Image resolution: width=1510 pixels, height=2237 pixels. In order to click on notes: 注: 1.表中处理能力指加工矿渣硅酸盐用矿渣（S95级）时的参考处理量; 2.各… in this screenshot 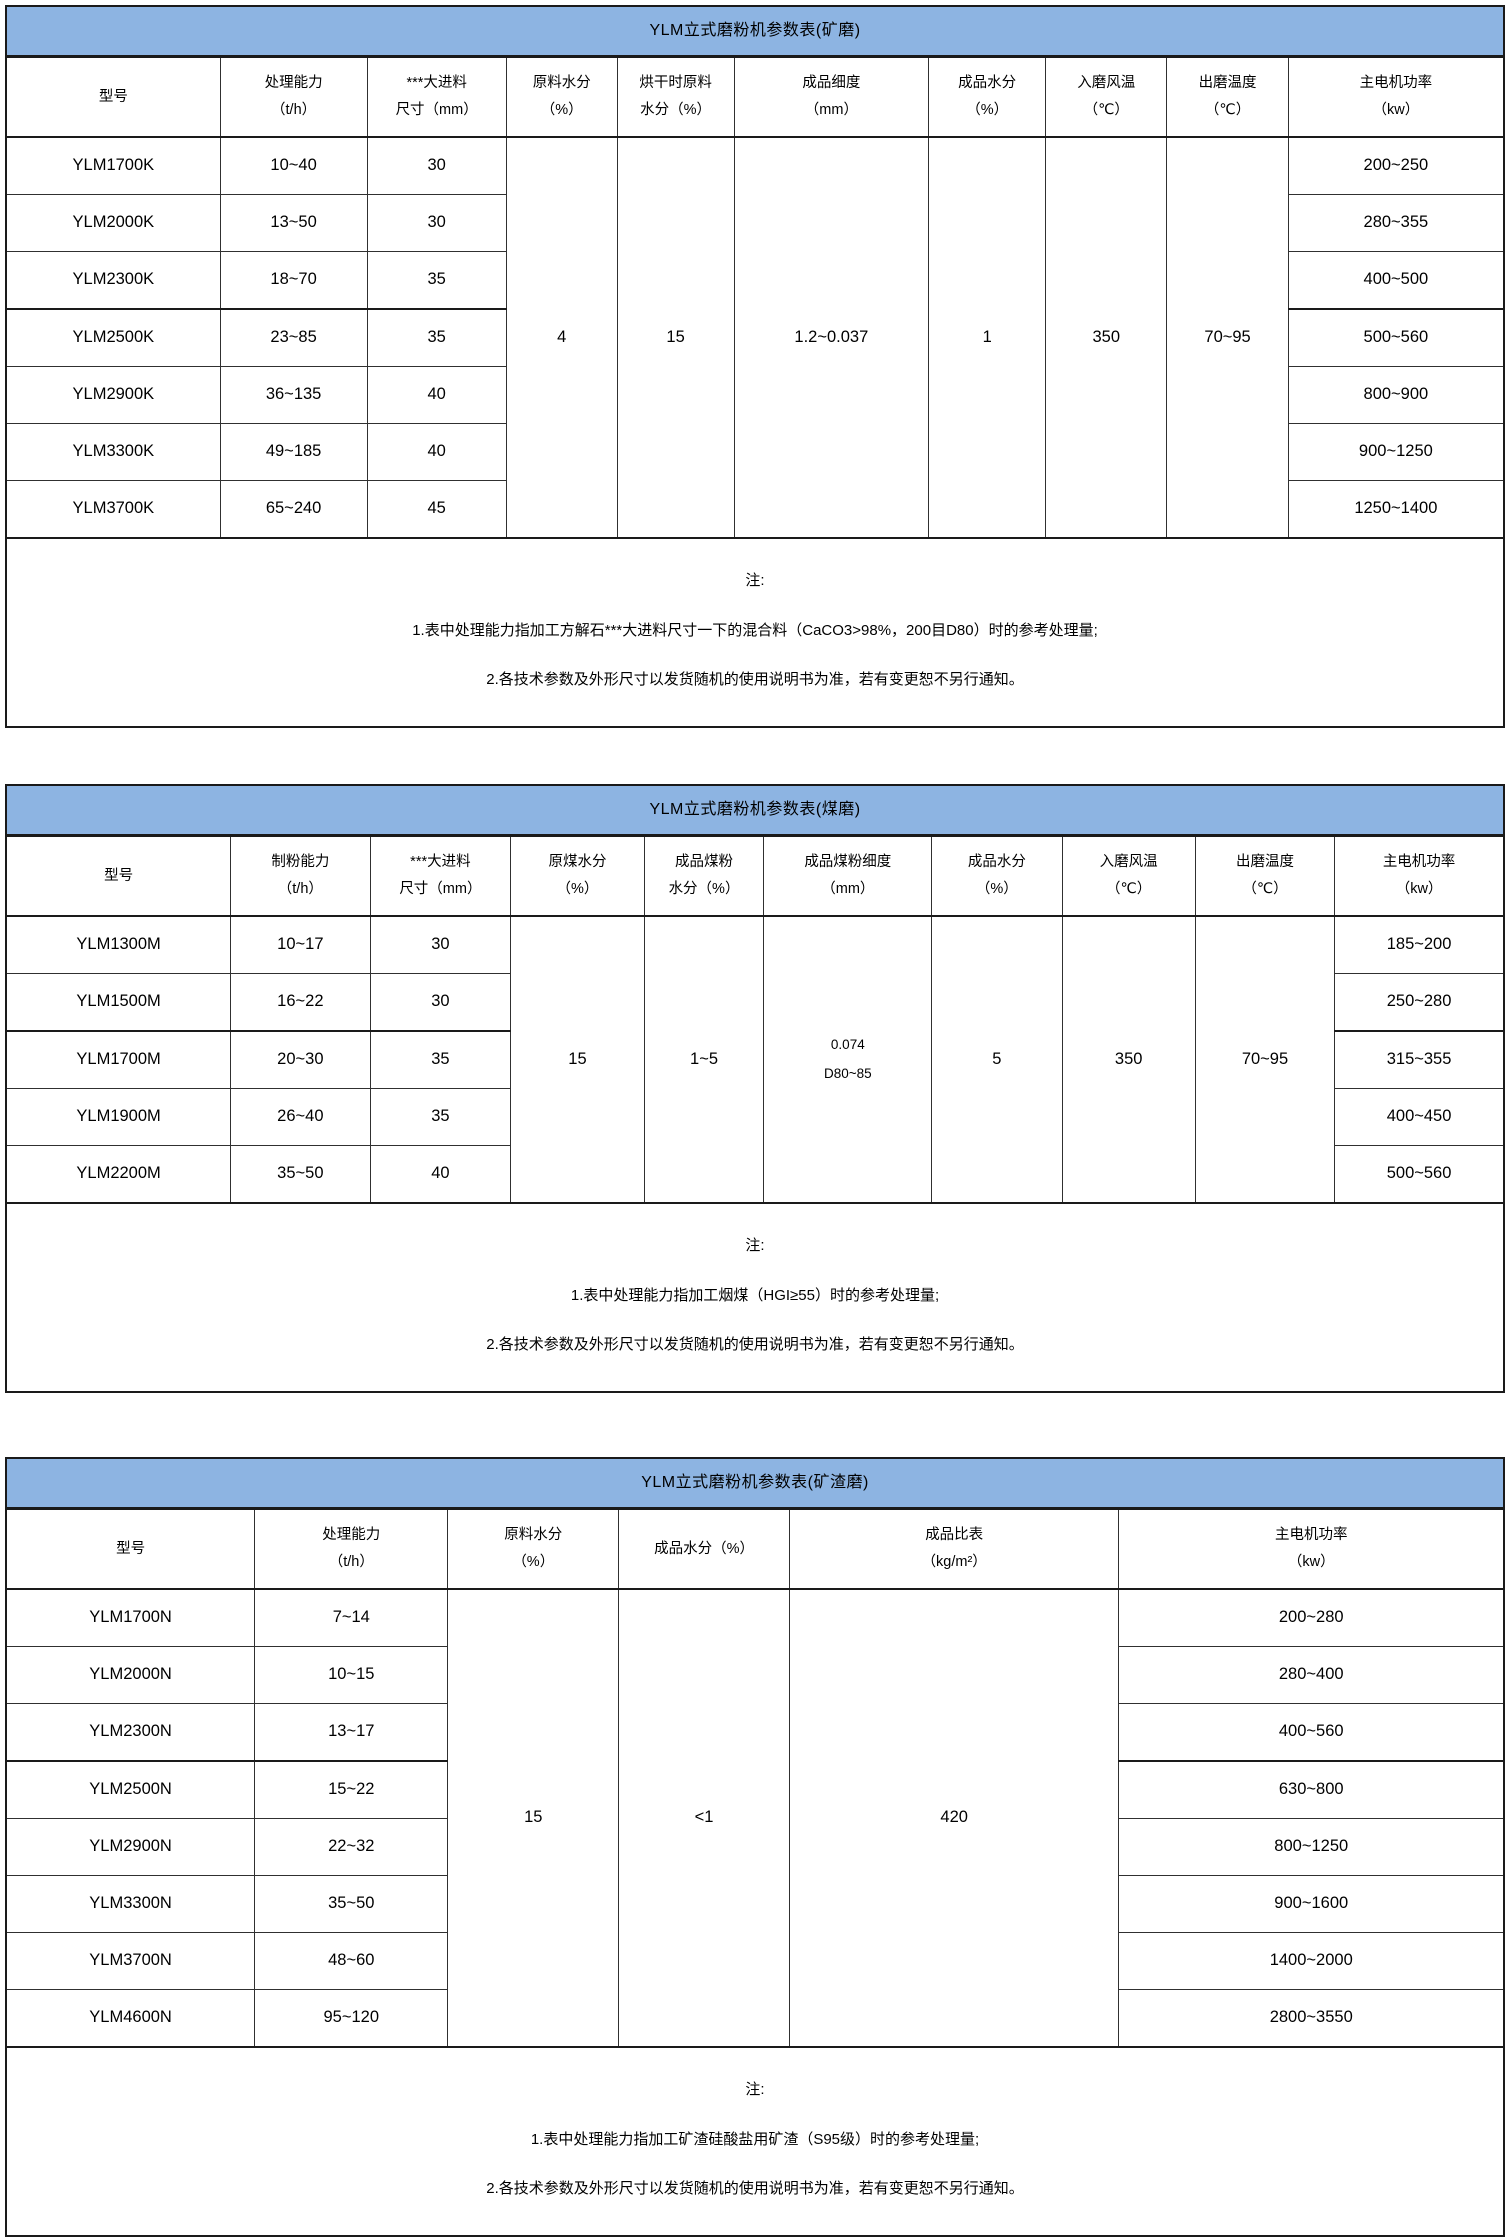, I will do `click(755, 2141)`.